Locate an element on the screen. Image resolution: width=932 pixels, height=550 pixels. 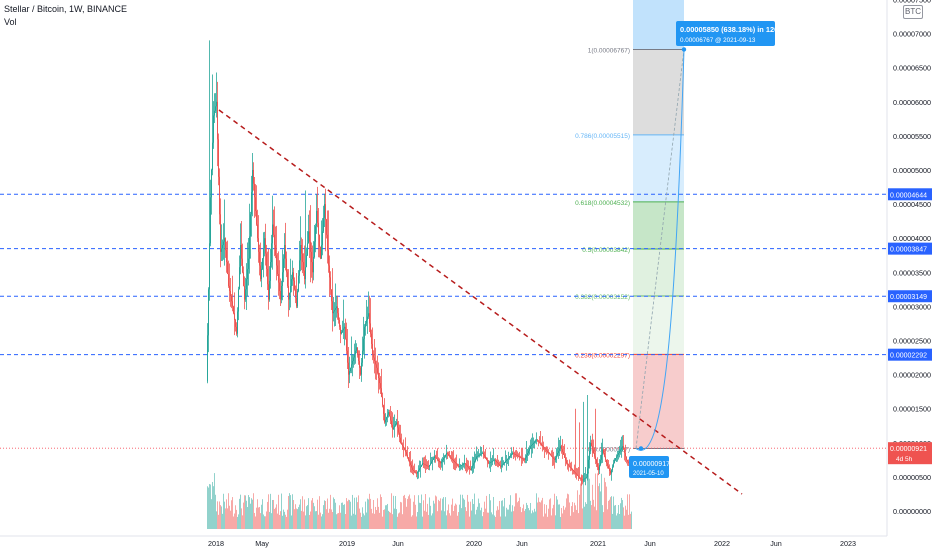
measure-end-point is located at coordinates (684, 49).